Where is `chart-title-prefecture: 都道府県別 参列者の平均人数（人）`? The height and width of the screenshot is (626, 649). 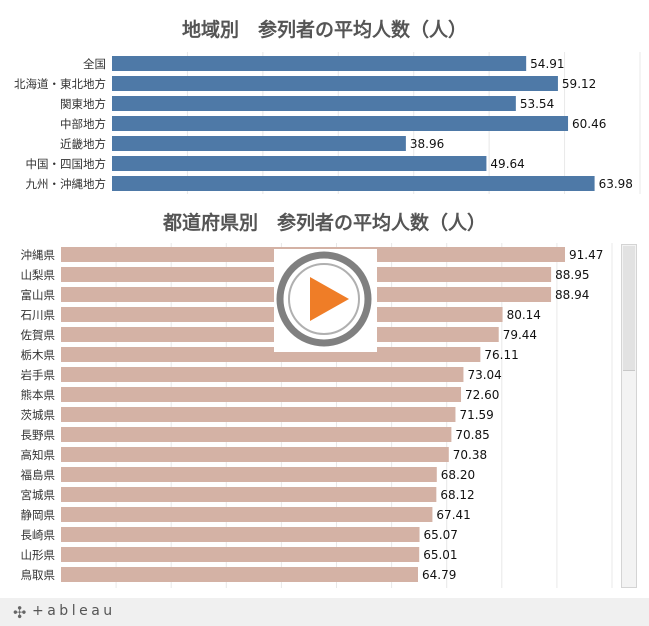
chart-title-prefecture: 都道府県別 参列者の平均人数（人） is located at coordinates (324, 223).